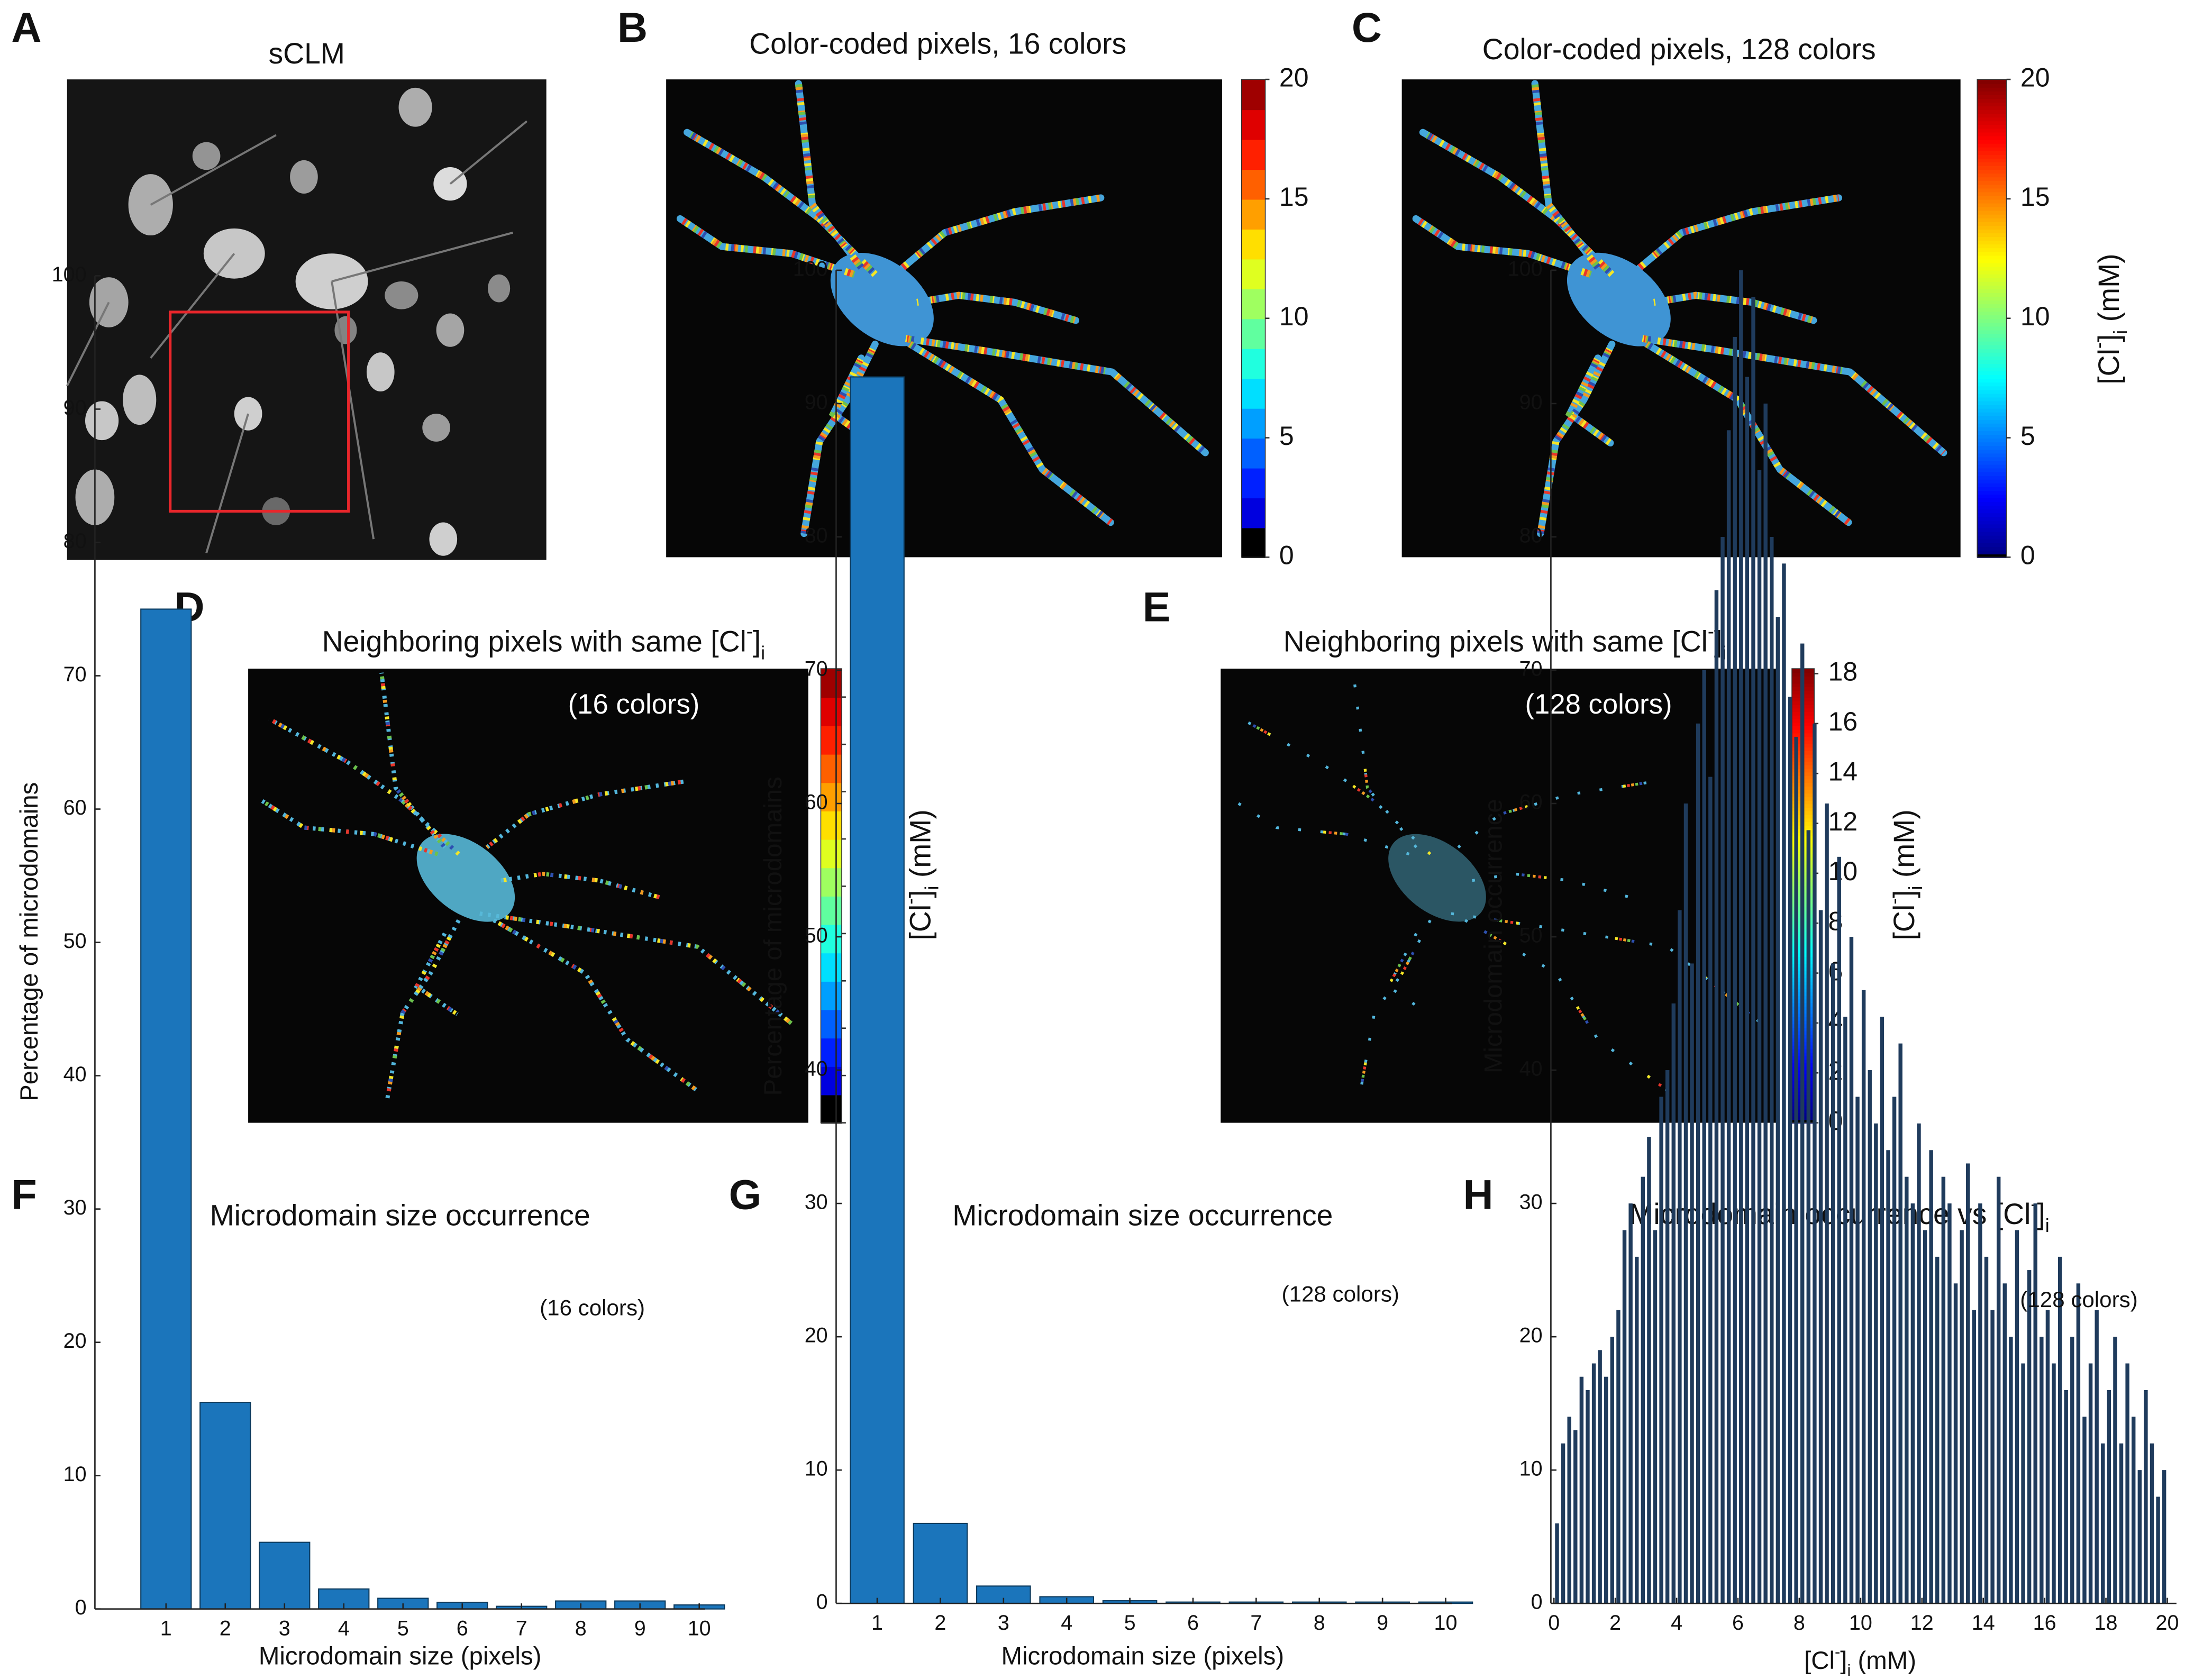 This screenshot has height=1680, width=2185. I want to click on colorbar-tick-label: 18, so click(1843, 672).